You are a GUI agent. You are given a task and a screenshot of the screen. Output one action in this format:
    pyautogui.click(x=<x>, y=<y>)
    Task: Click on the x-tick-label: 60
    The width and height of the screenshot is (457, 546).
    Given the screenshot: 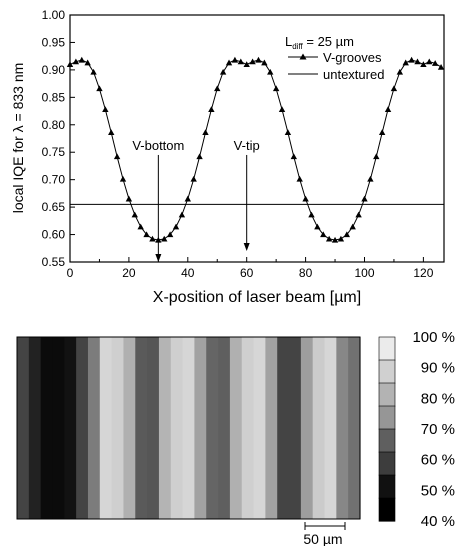 What is the action you would take?
    pyautogui.click(x=247, y=273)
    